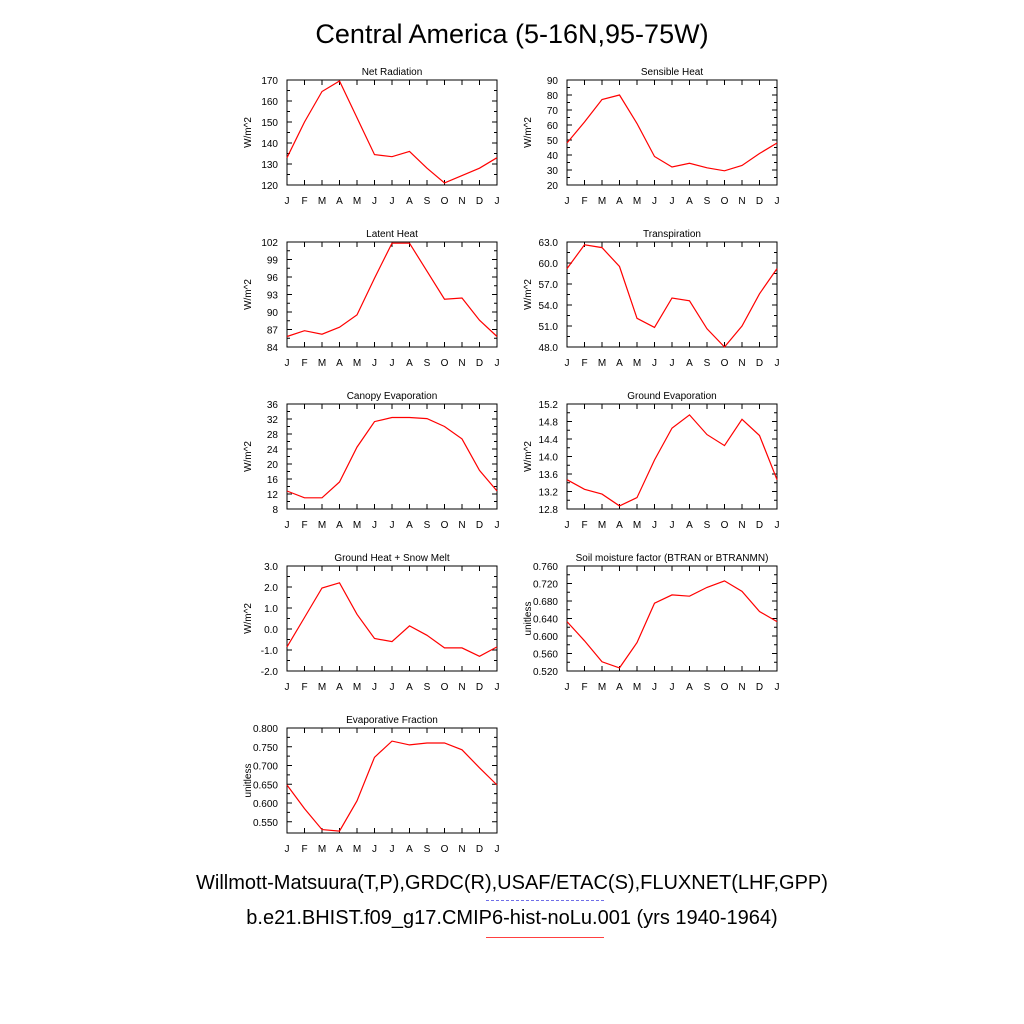 This screenshot has height=1024, width=1024. What do you see at coordinates (553, 171) in the screenshot?
I see `y-tick-label: 30` at bounding box center [553, 171].